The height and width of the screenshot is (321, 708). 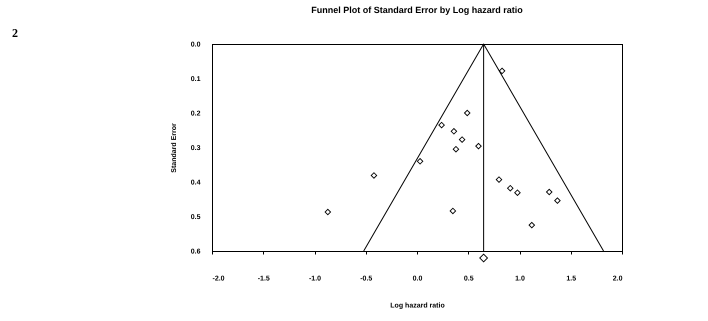 What do you see at coordinates (417, 10) in the screenshot?
I see `chart-title: Funnel Plot of Standard Error by Log hazard ratio` at bounding box center [417, 10].